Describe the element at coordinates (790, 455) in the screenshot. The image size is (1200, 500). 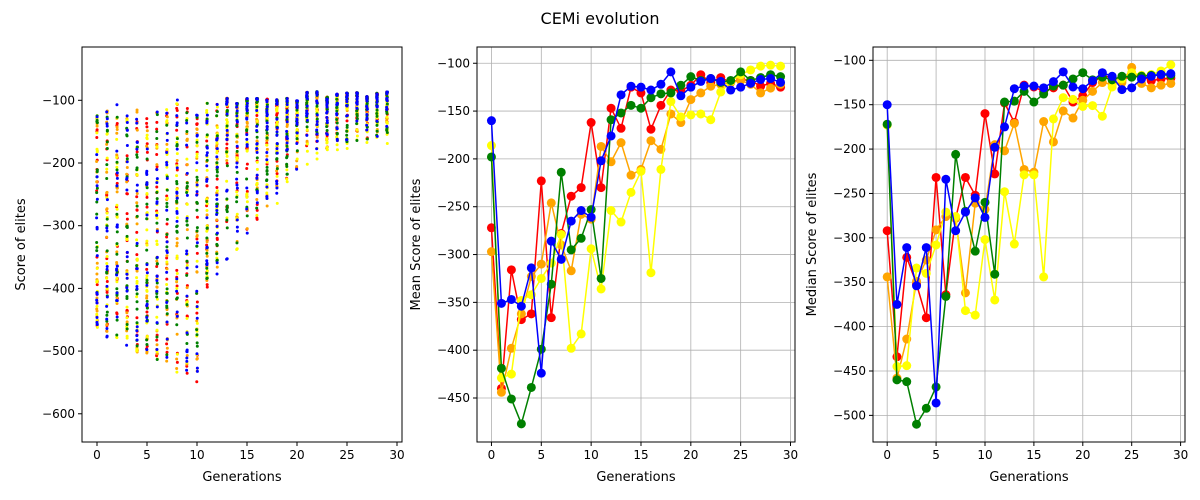
I see `x-tick-label: 30` at that location.